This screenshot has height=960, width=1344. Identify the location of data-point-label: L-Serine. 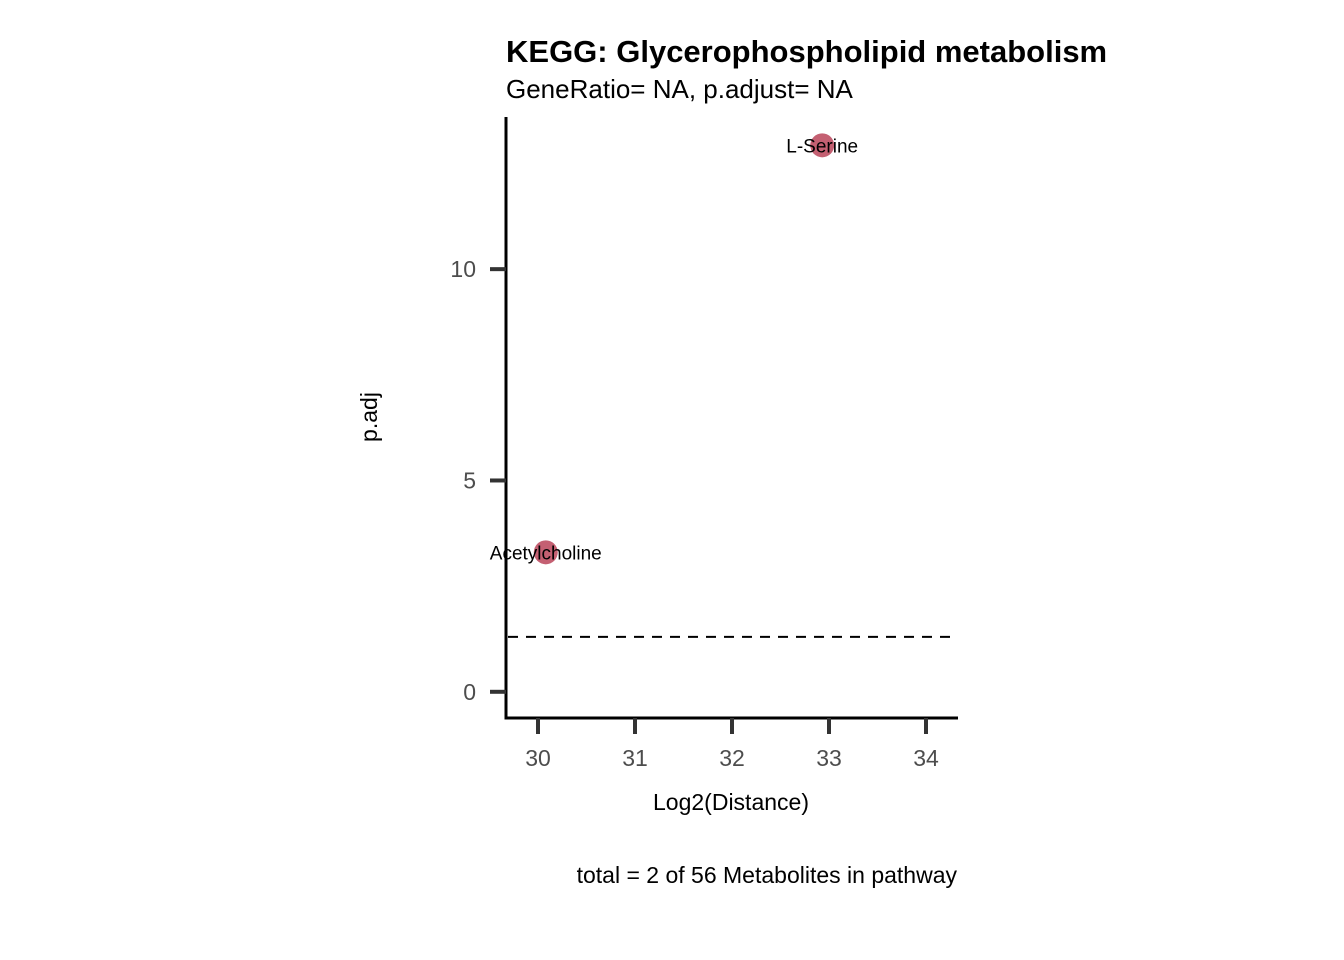
(822, 146).